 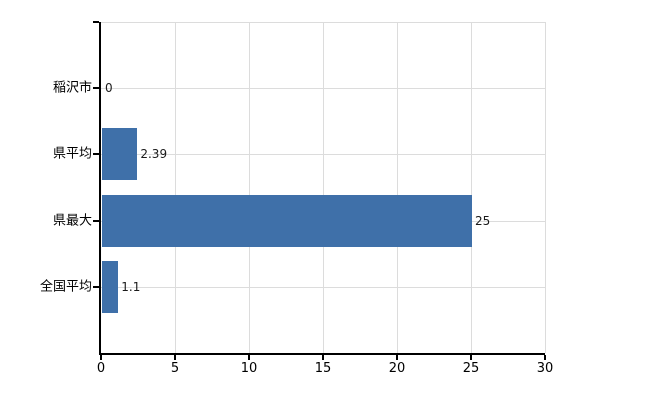 What do you see at coordinates (72, 154) in the screenshot?
I see `category-label: 県平均` at bounding box center [72, 154].